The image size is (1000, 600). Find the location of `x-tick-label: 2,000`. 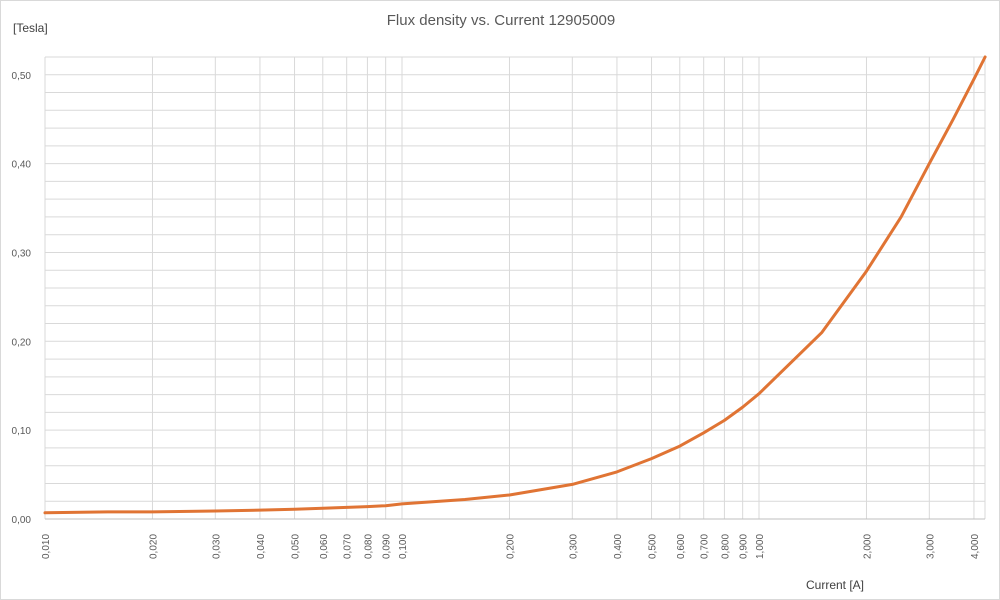

x-tick-label: 2,000 is located at coordinates (867, 546).